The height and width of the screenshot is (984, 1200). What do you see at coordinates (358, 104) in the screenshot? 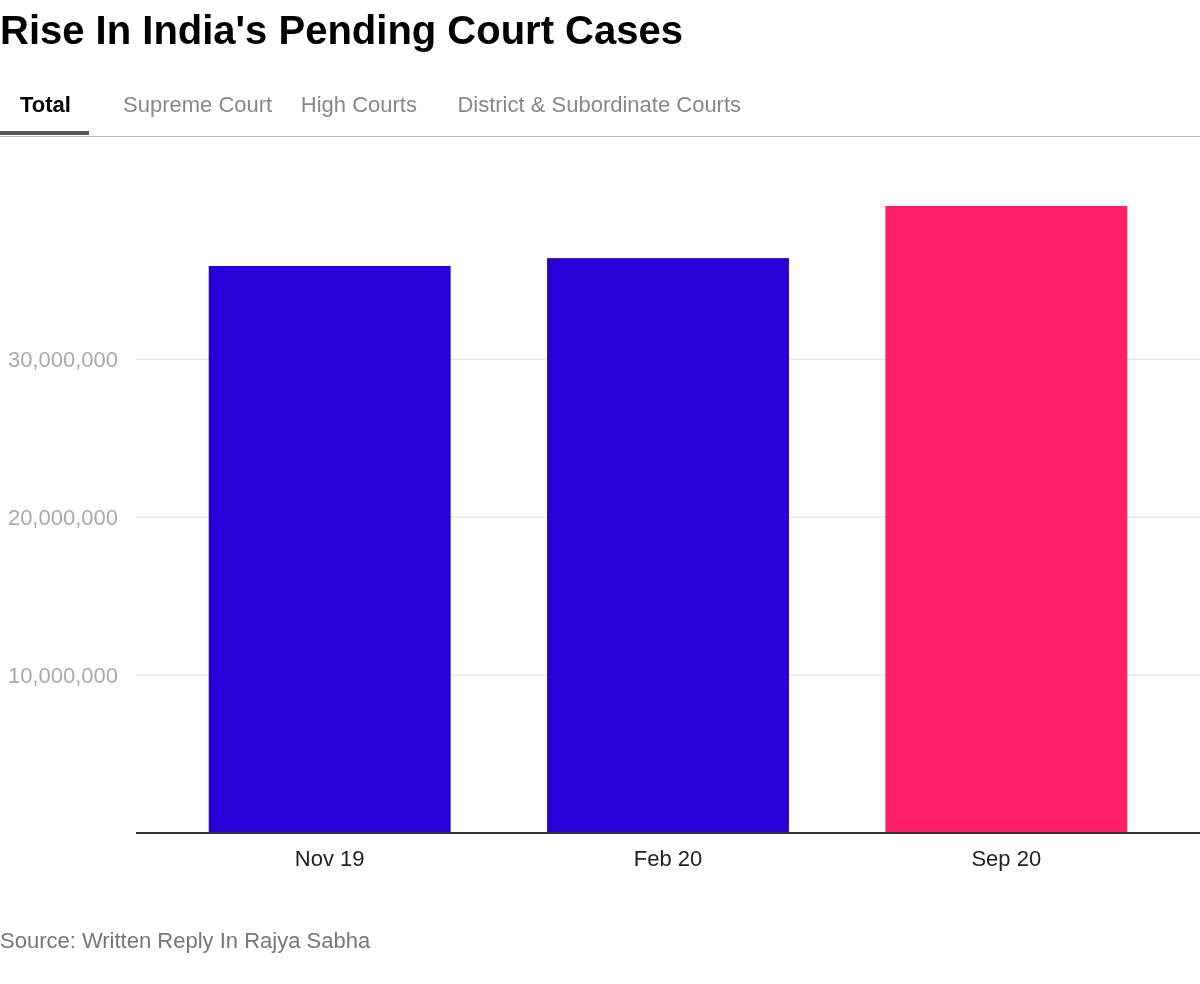
I see `text: High Courts` at bounding box center [358, 104].